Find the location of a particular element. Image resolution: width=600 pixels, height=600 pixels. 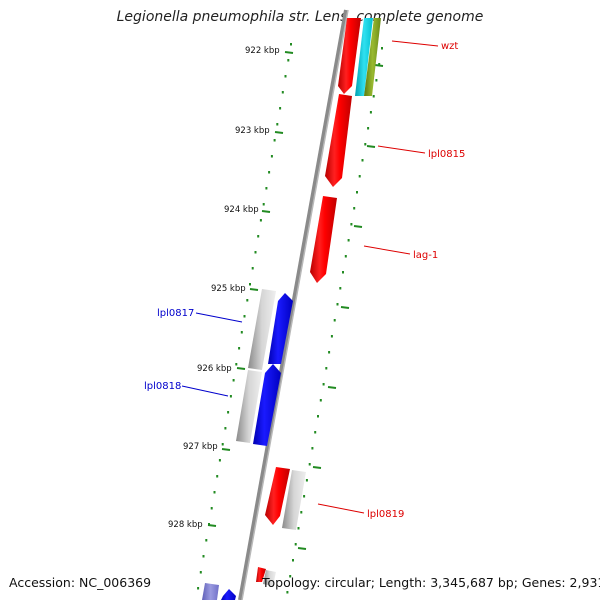

tick-label: 926 kbp is located at coordinates (214, 369).